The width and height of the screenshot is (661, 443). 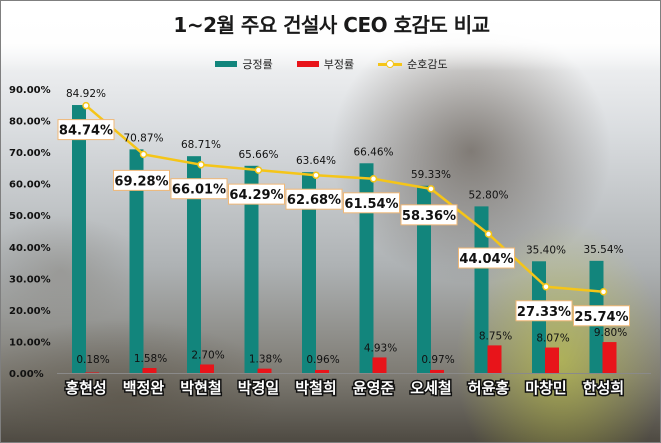 I want to click on x-tick-label: 홍현성, so click(x=85, y=388).